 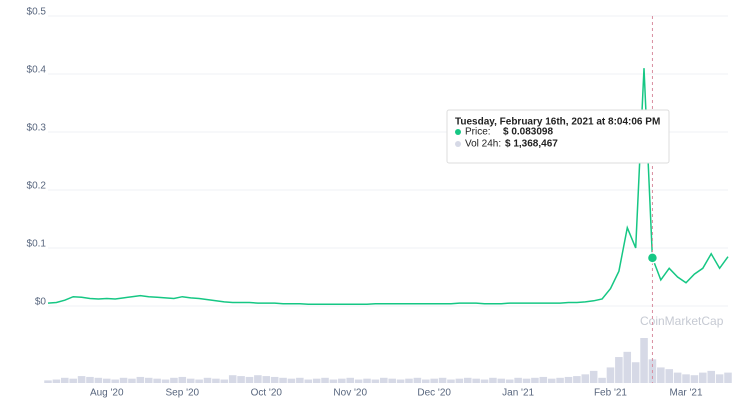 What do you see at coordinates (37, 70) in the screenshot?
I see `y-tick-label: $0.4` at bounding box center [37, 70].